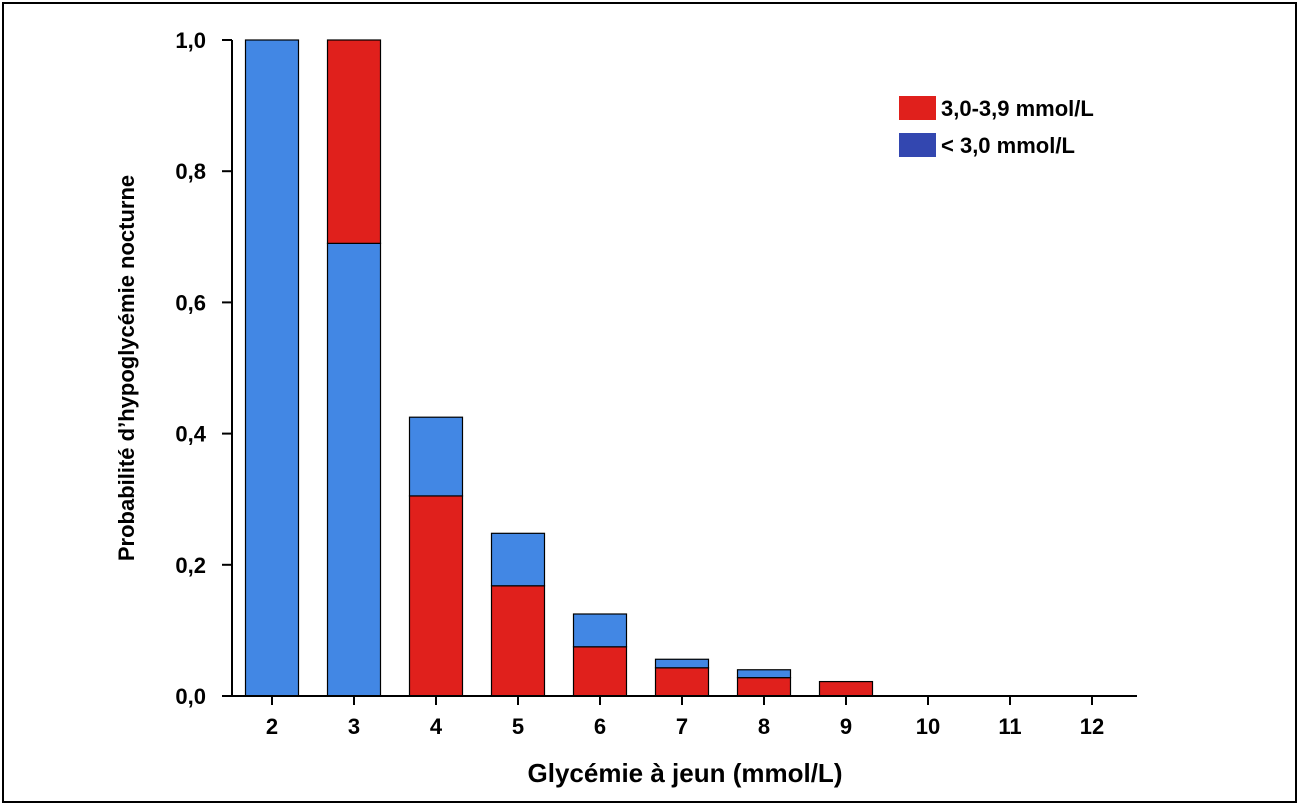  I want to click on y-tick-label: 0,2, so click(190, 565).